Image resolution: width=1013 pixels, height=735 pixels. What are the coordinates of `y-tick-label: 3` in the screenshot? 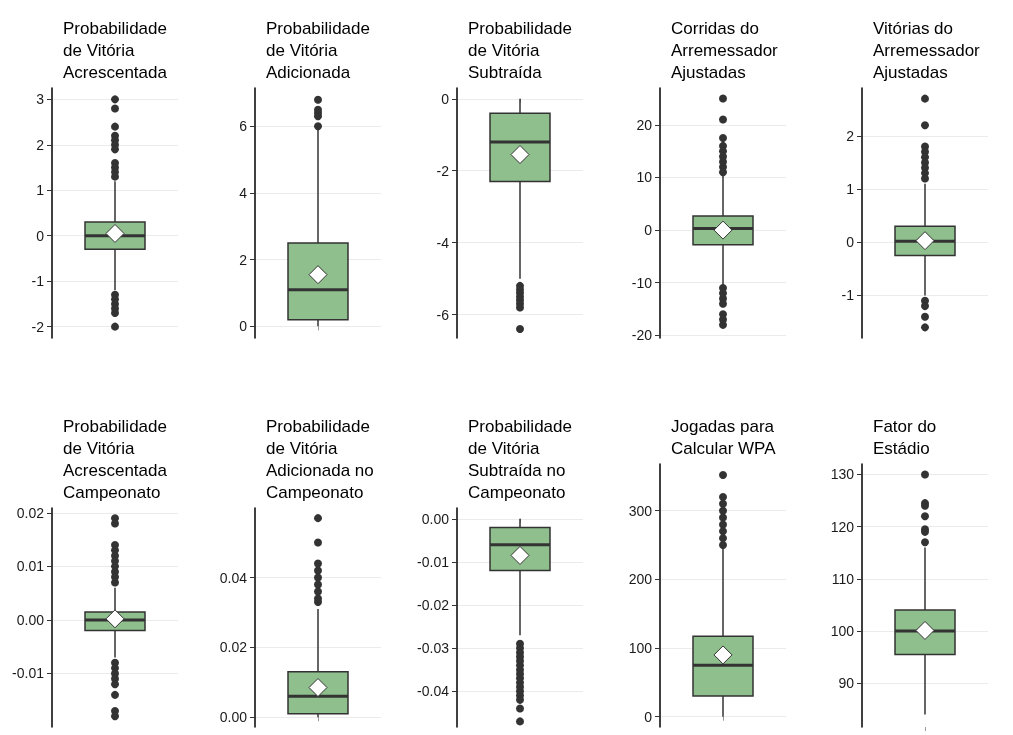 It's located at (40, 99).